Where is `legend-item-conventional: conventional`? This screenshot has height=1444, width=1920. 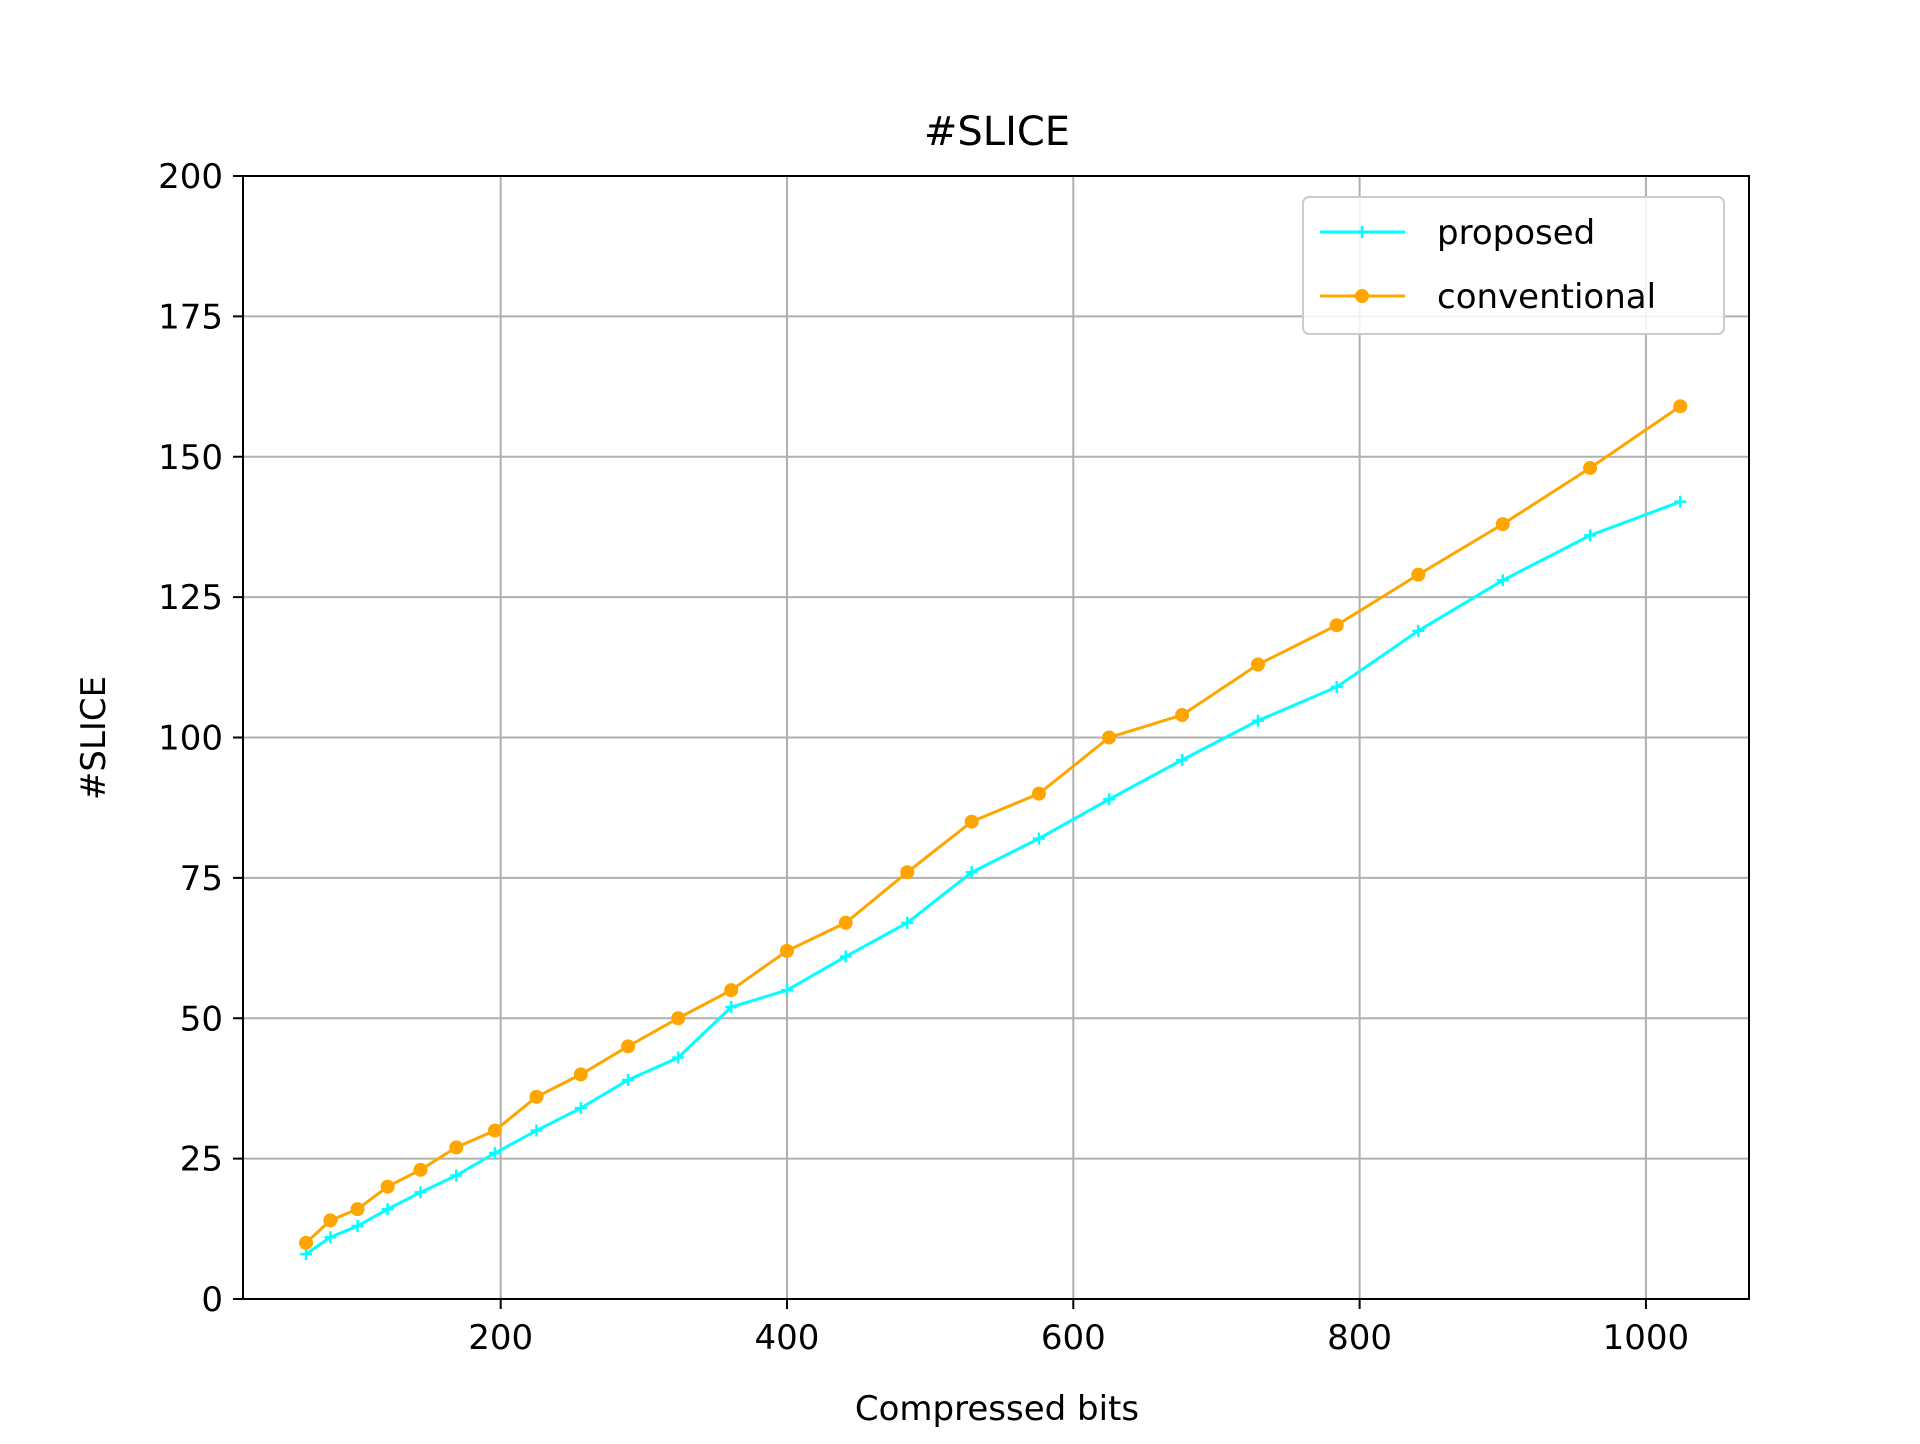 legend-item-conventional: conventional is located at coordinates (1488, 297).